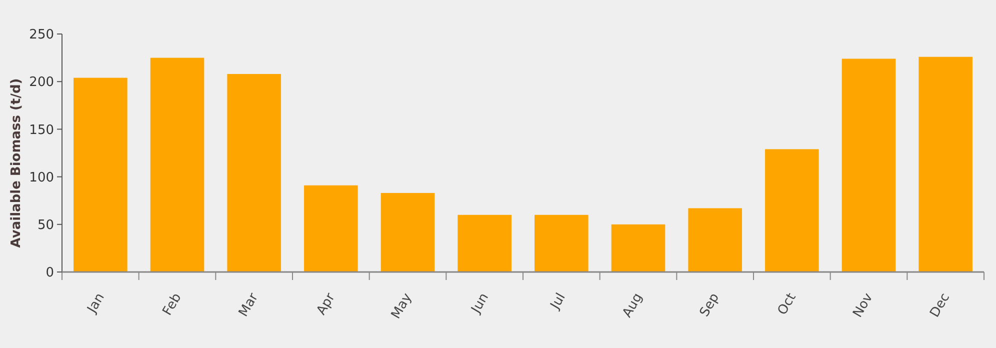 This screenshot has height=348, width=996. Describe the element at coordinates (172, 304) in the screenshot. I see `x-tick-label: Feb` at that location.